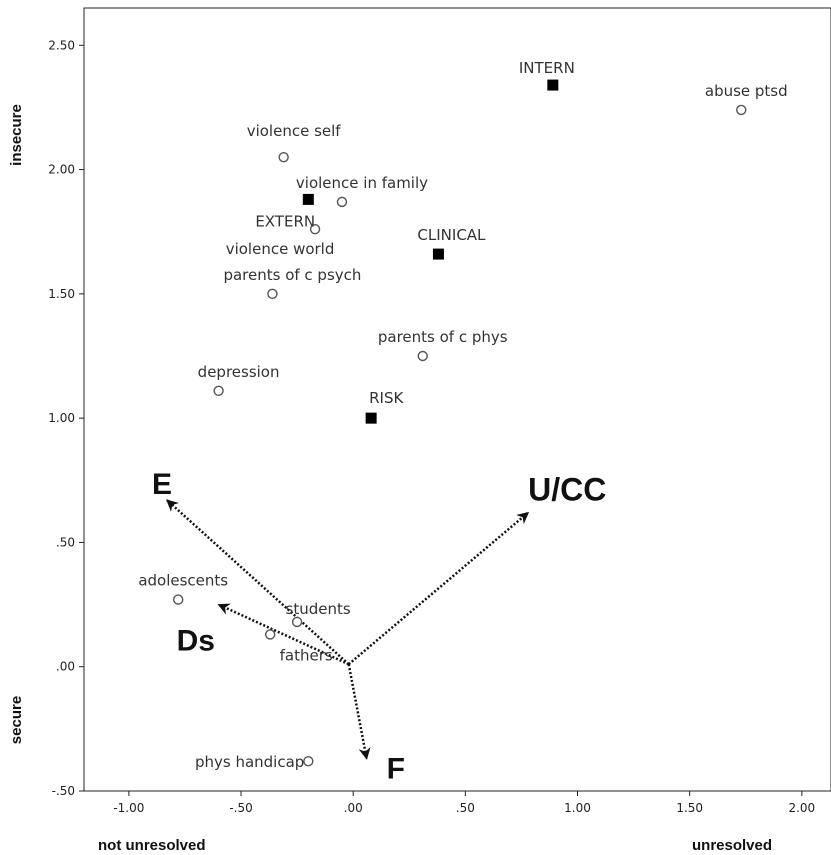 Image resolution: width=831 pixels, height=855 pixels. Describe the element at coordinates (451, 235) in the screenshot. I see `point-label-clinical: CLINICAL` at that location.